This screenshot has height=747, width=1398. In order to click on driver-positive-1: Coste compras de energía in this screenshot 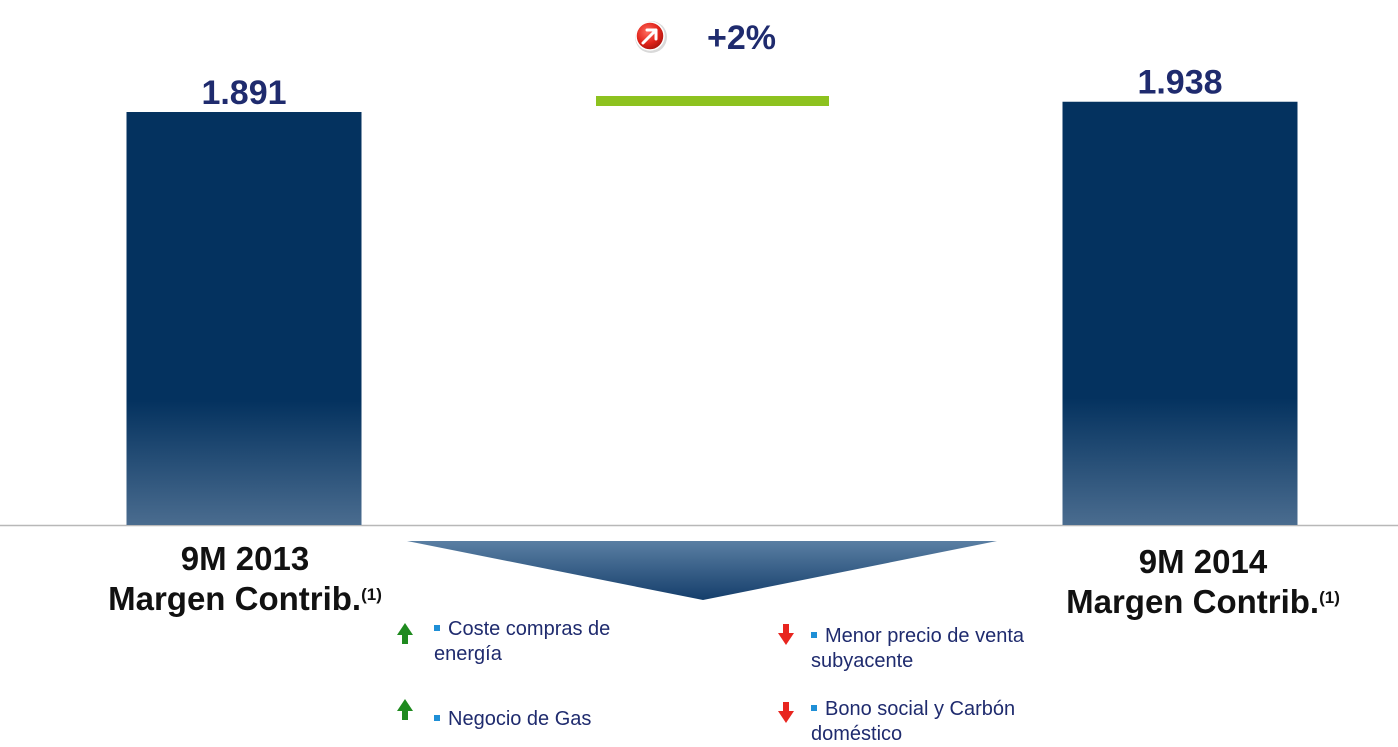, I will do `click(522, 642)`.